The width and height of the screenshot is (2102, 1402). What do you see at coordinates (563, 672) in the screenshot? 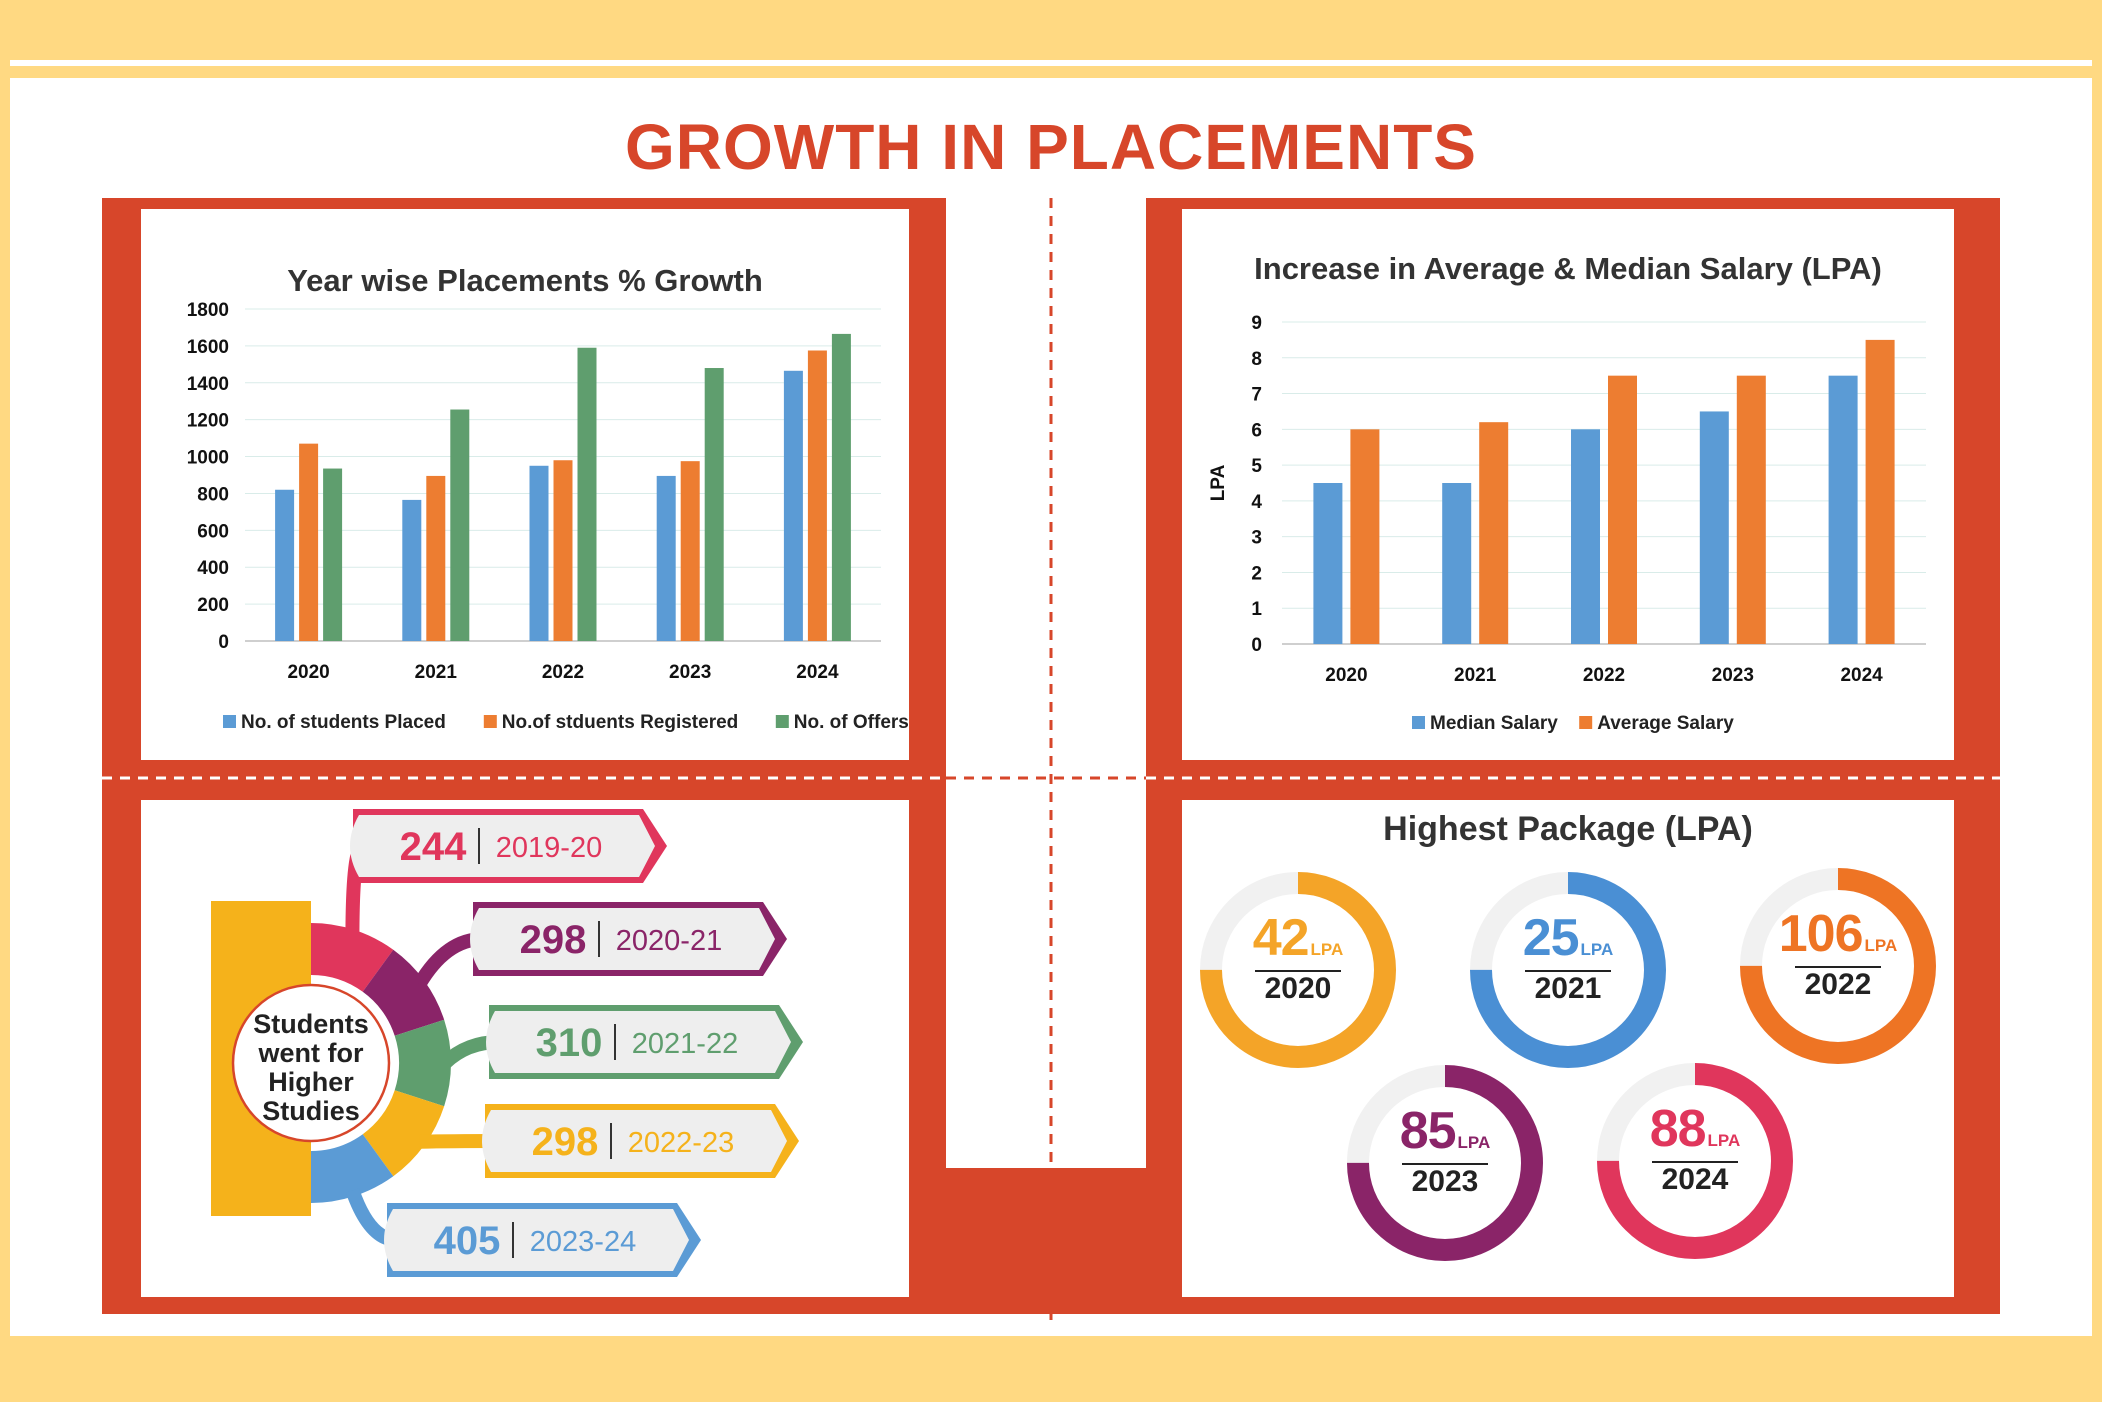
I see `x-tick-label: 2022` at bounding box center [563, 672].